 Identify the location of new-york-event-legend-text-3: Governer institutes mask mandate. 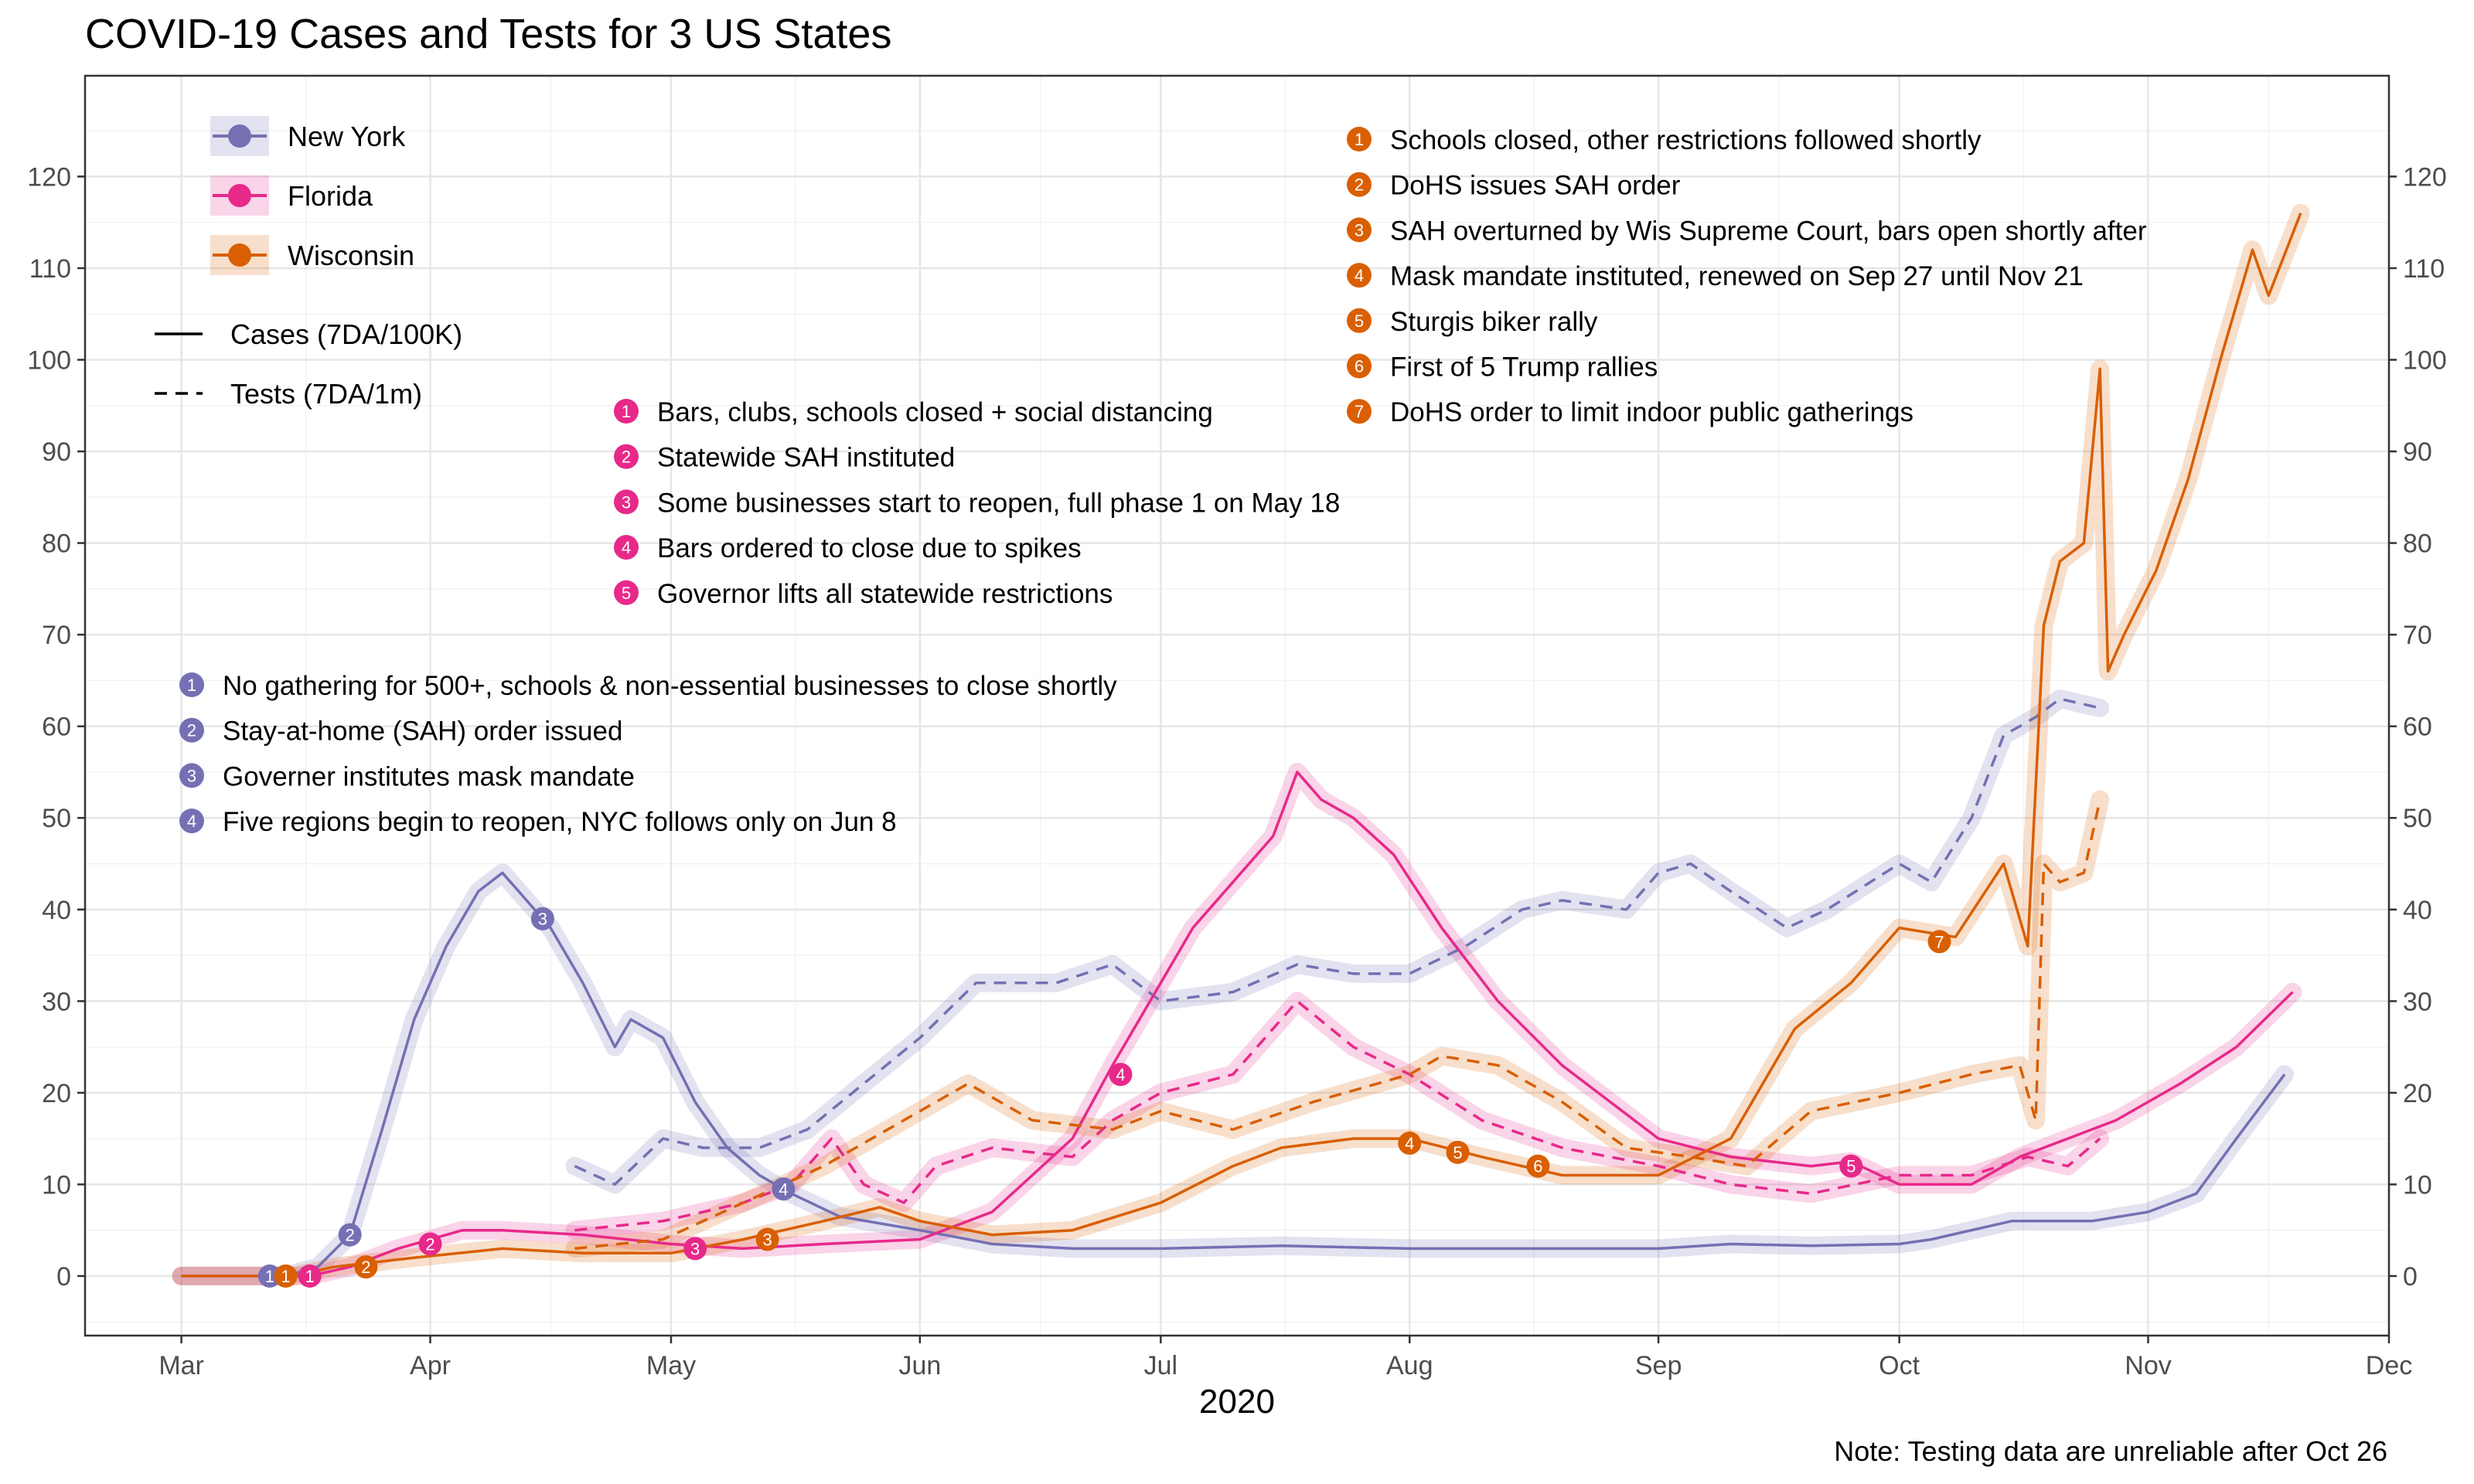
(429, 776).